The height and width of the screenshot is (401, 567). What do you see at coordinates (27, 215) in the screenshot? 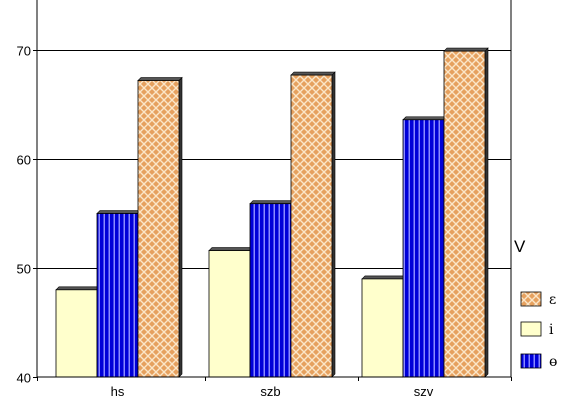
I see `y-ticks: 40 50 60 70` at bounding box center [27, 215].